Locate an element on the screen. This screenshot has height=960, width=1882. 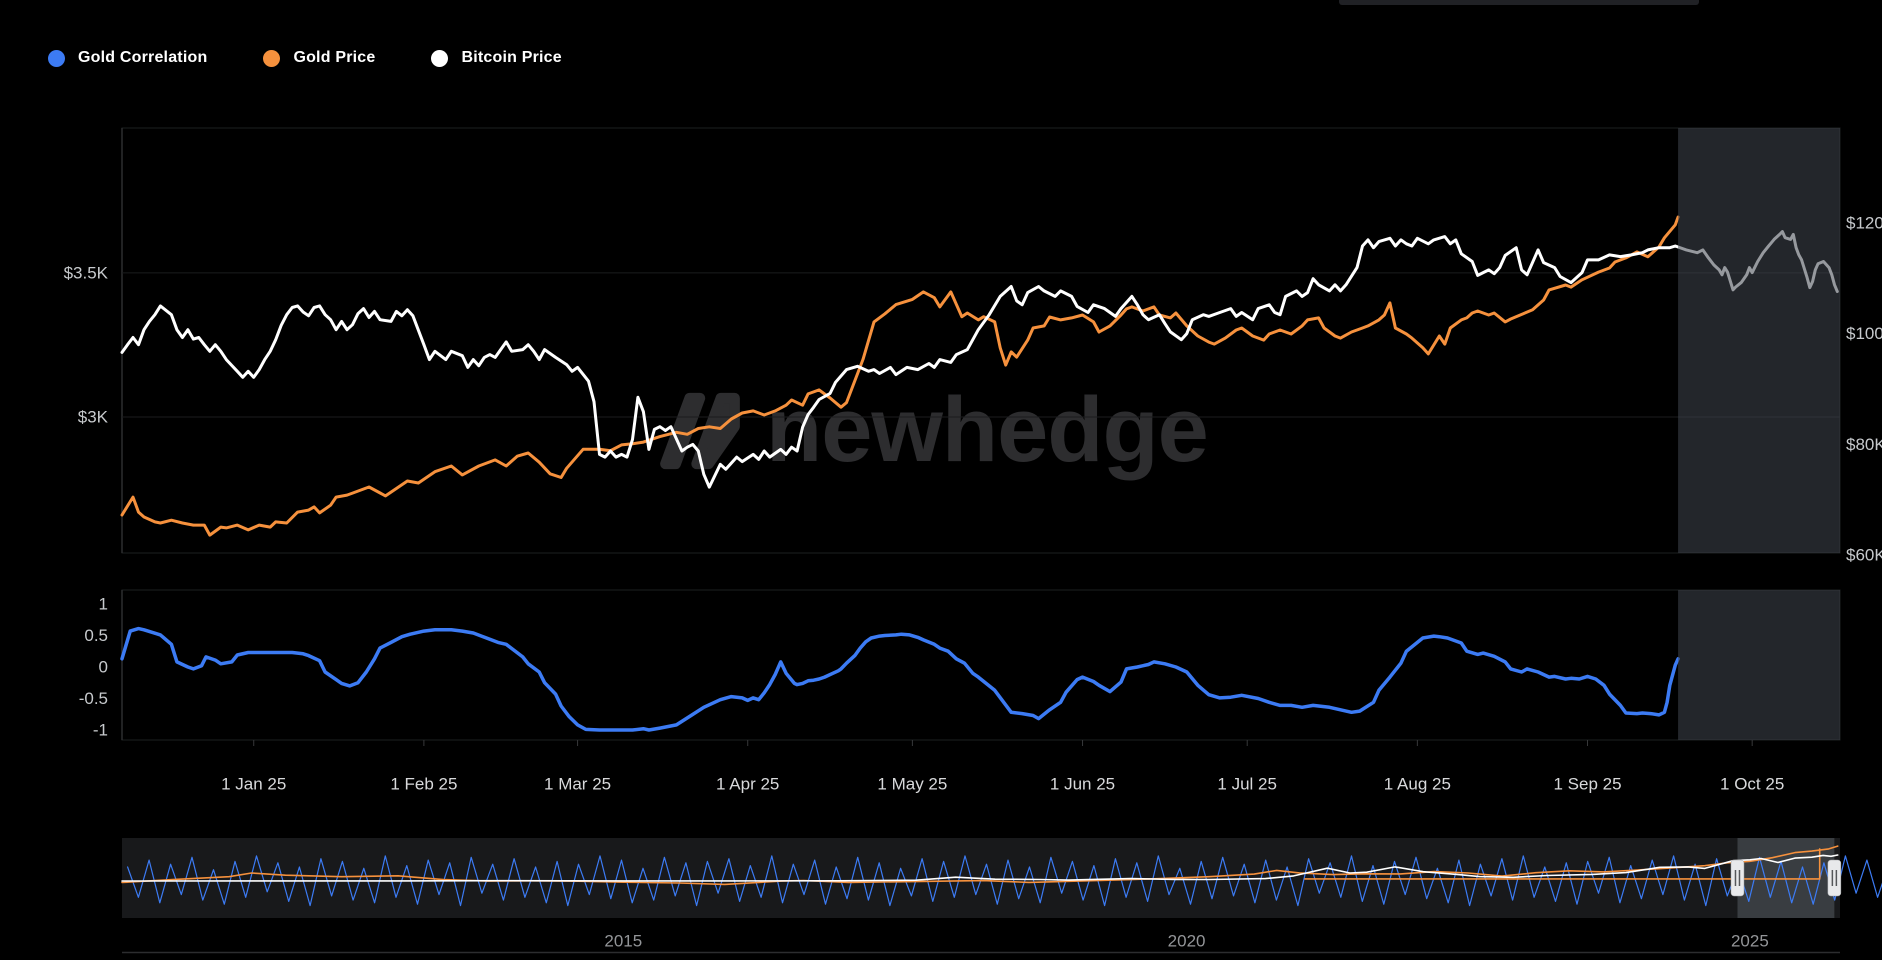
btc-axis-label: $120K is located at coordinates (1864, 222).